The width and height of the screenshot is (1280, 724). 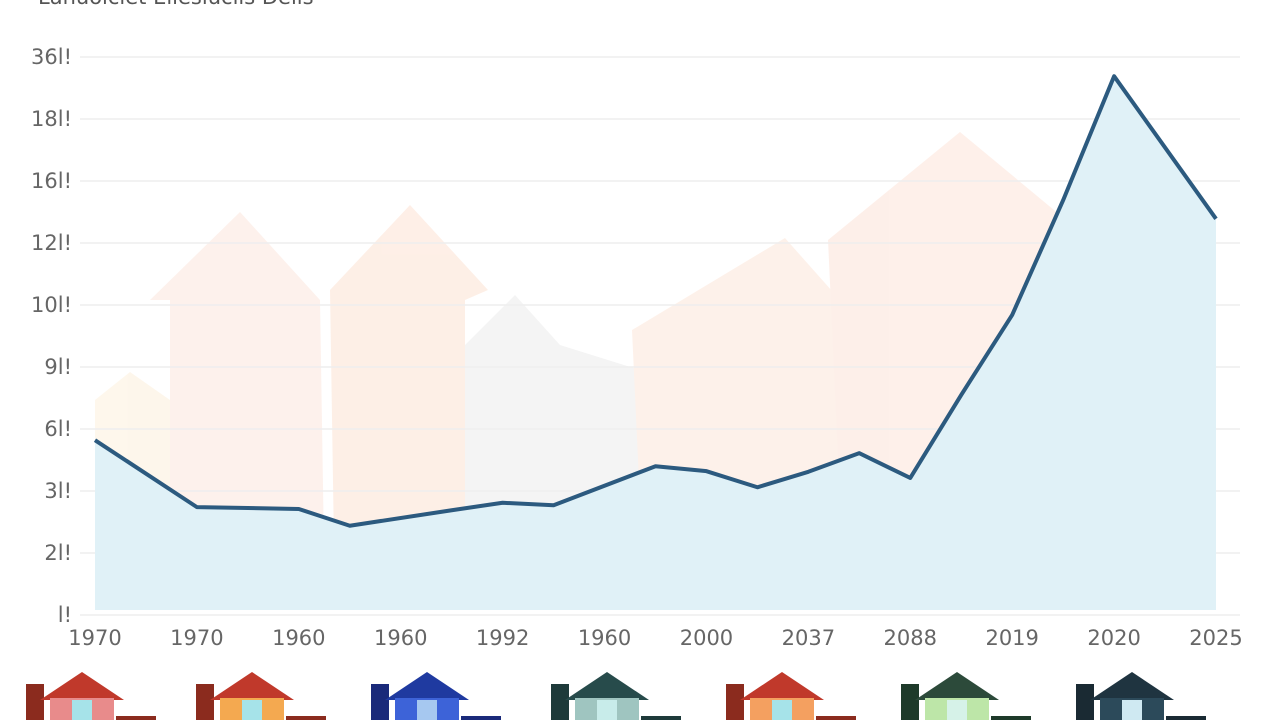 I want to click on x-tick-label: 2020, so click(x=1113, y=638).